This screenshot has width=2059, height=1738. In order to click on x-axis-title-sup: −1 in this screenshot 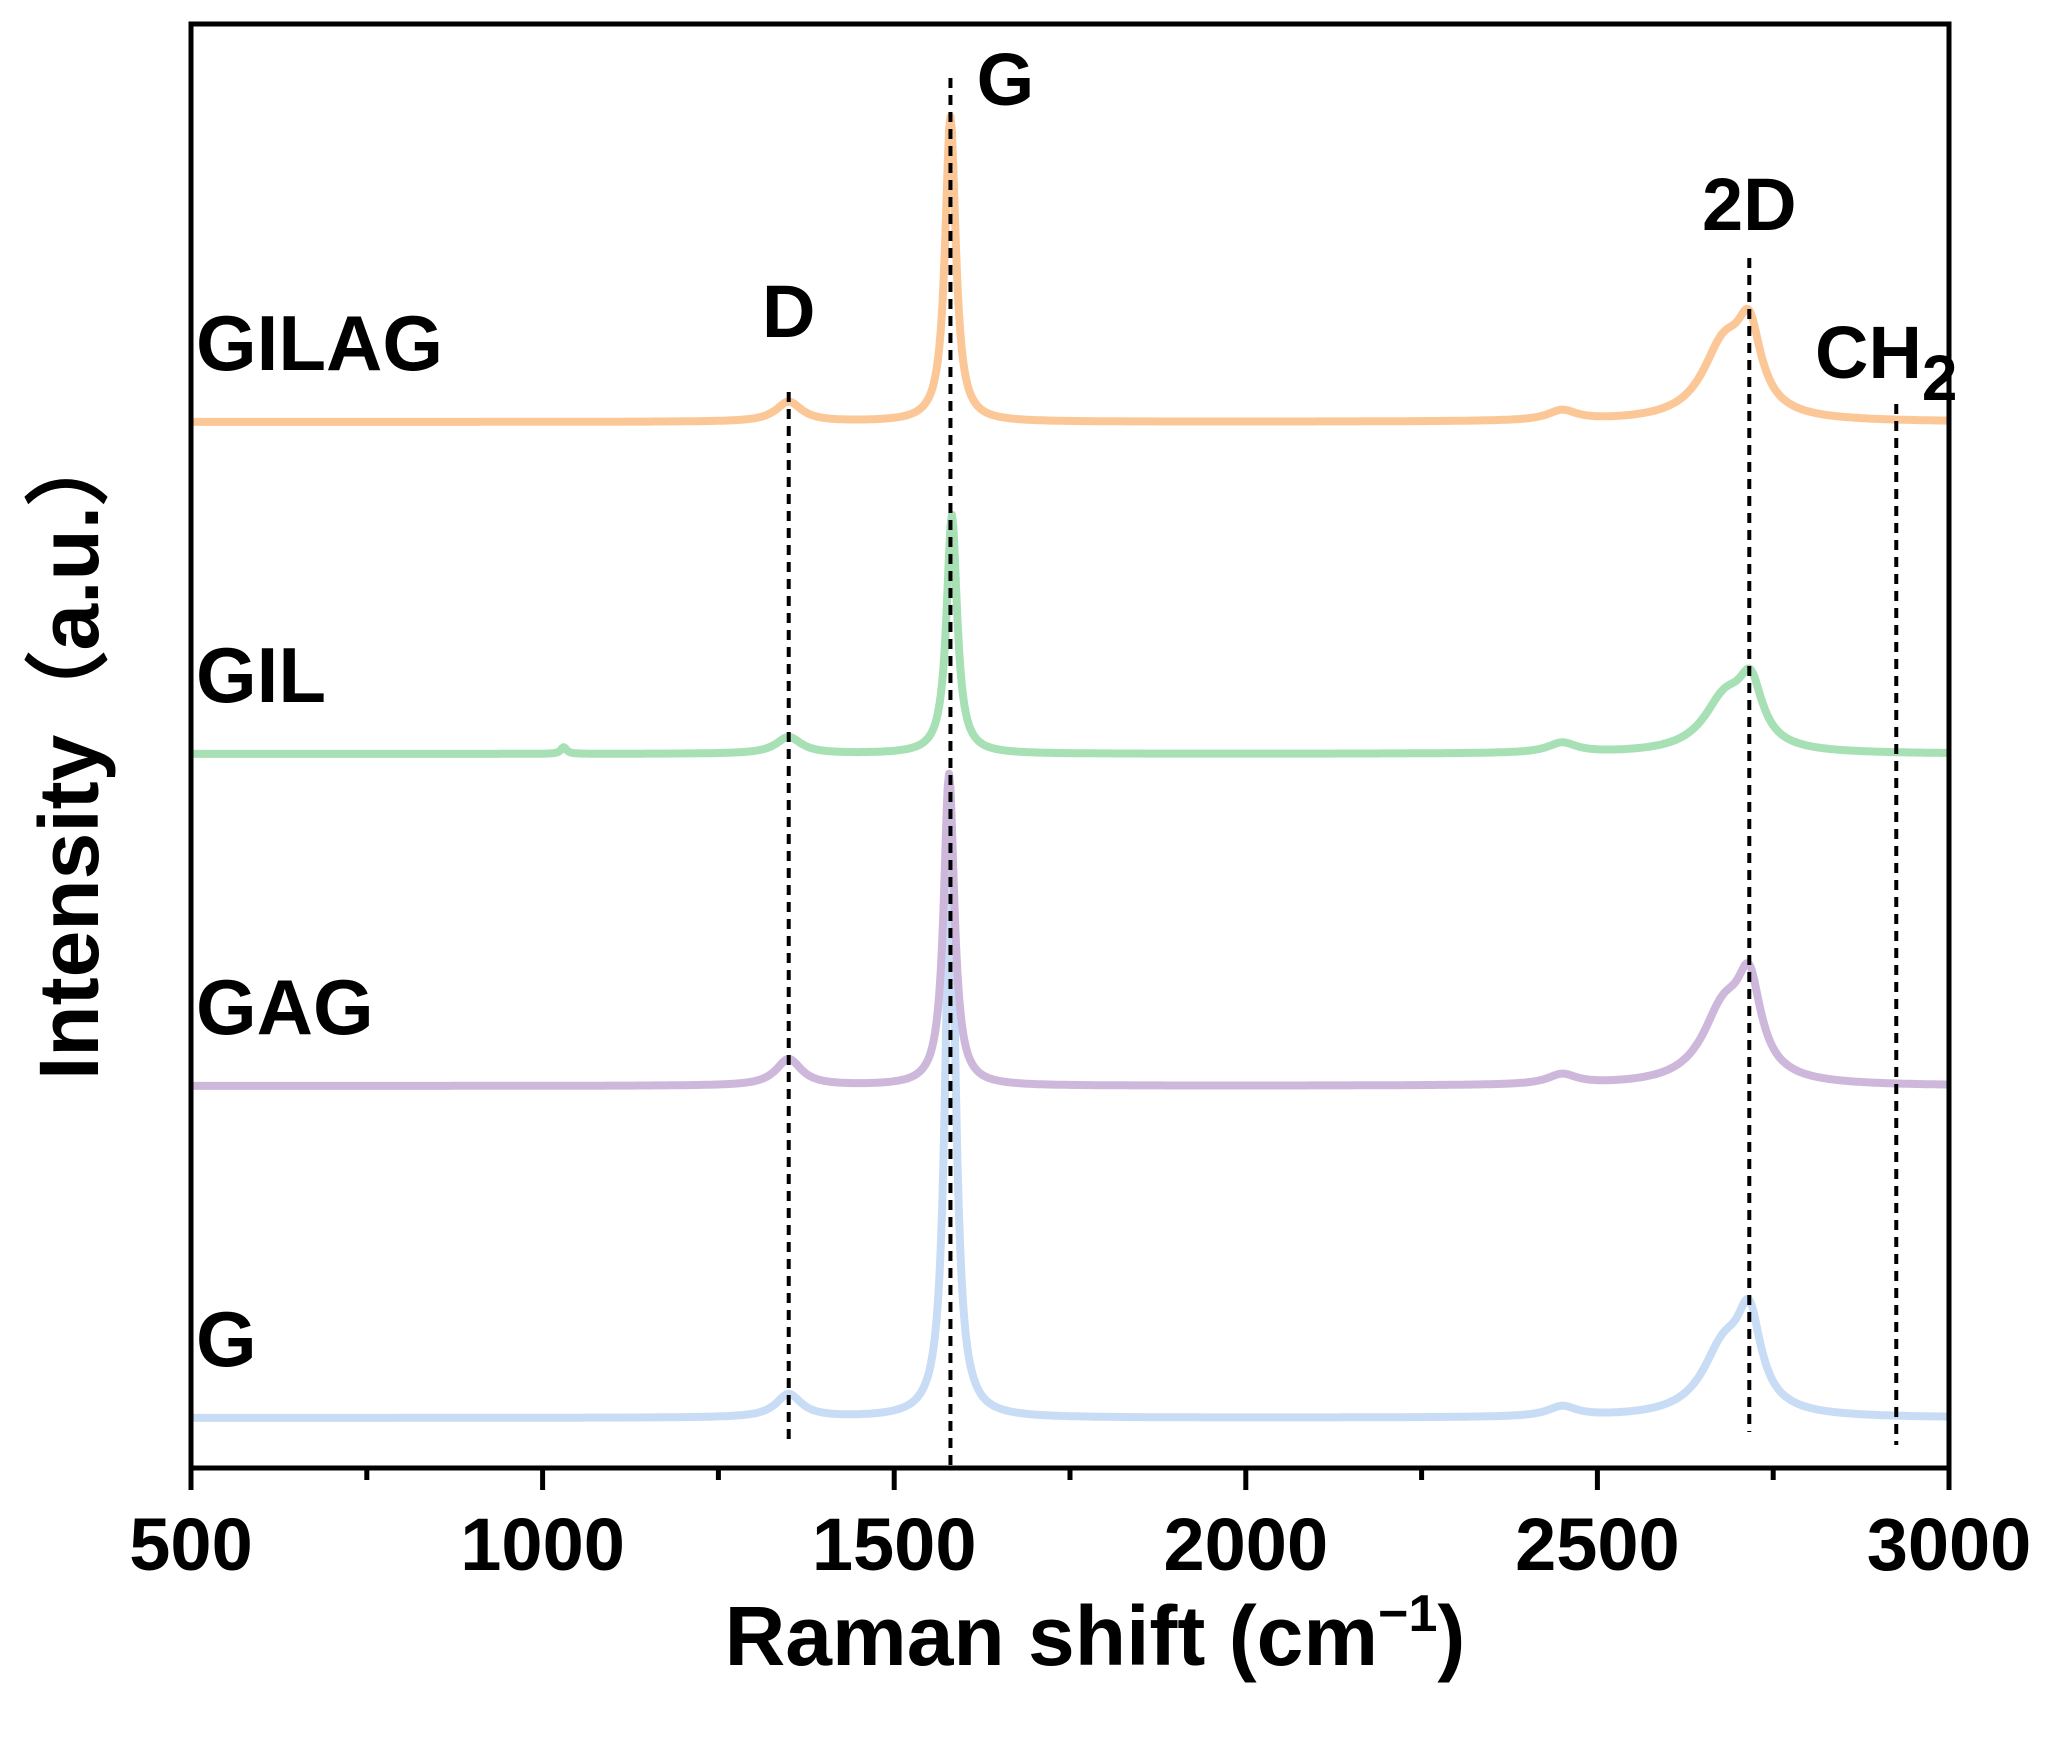, I will do `click(1407, 1614)`.